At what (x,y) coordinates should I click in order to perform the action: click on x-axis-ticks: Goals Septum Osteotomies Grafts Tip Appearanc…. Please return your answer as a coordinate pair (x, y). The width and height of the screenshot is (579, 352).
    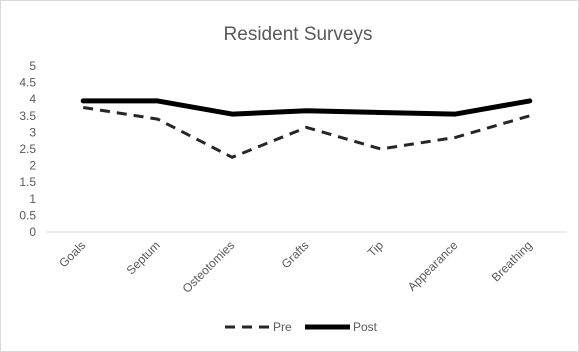
    Looking at the image, I should click on (295, 267).